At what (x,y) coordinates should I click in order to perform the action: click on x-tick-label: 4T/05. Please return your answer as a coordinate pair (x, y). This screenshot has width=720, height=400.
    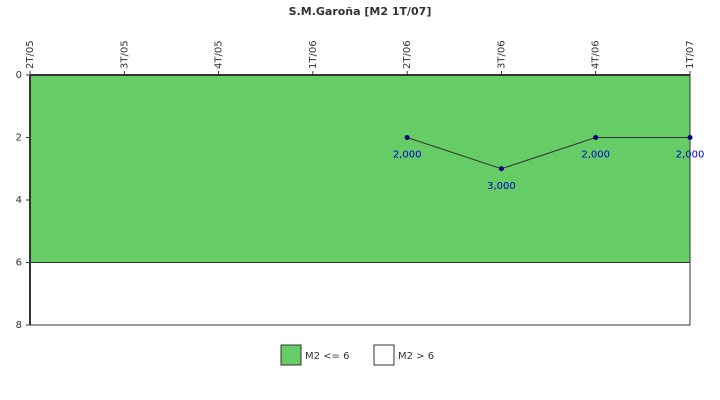
    Looking at the image, I should click on (219, 54).